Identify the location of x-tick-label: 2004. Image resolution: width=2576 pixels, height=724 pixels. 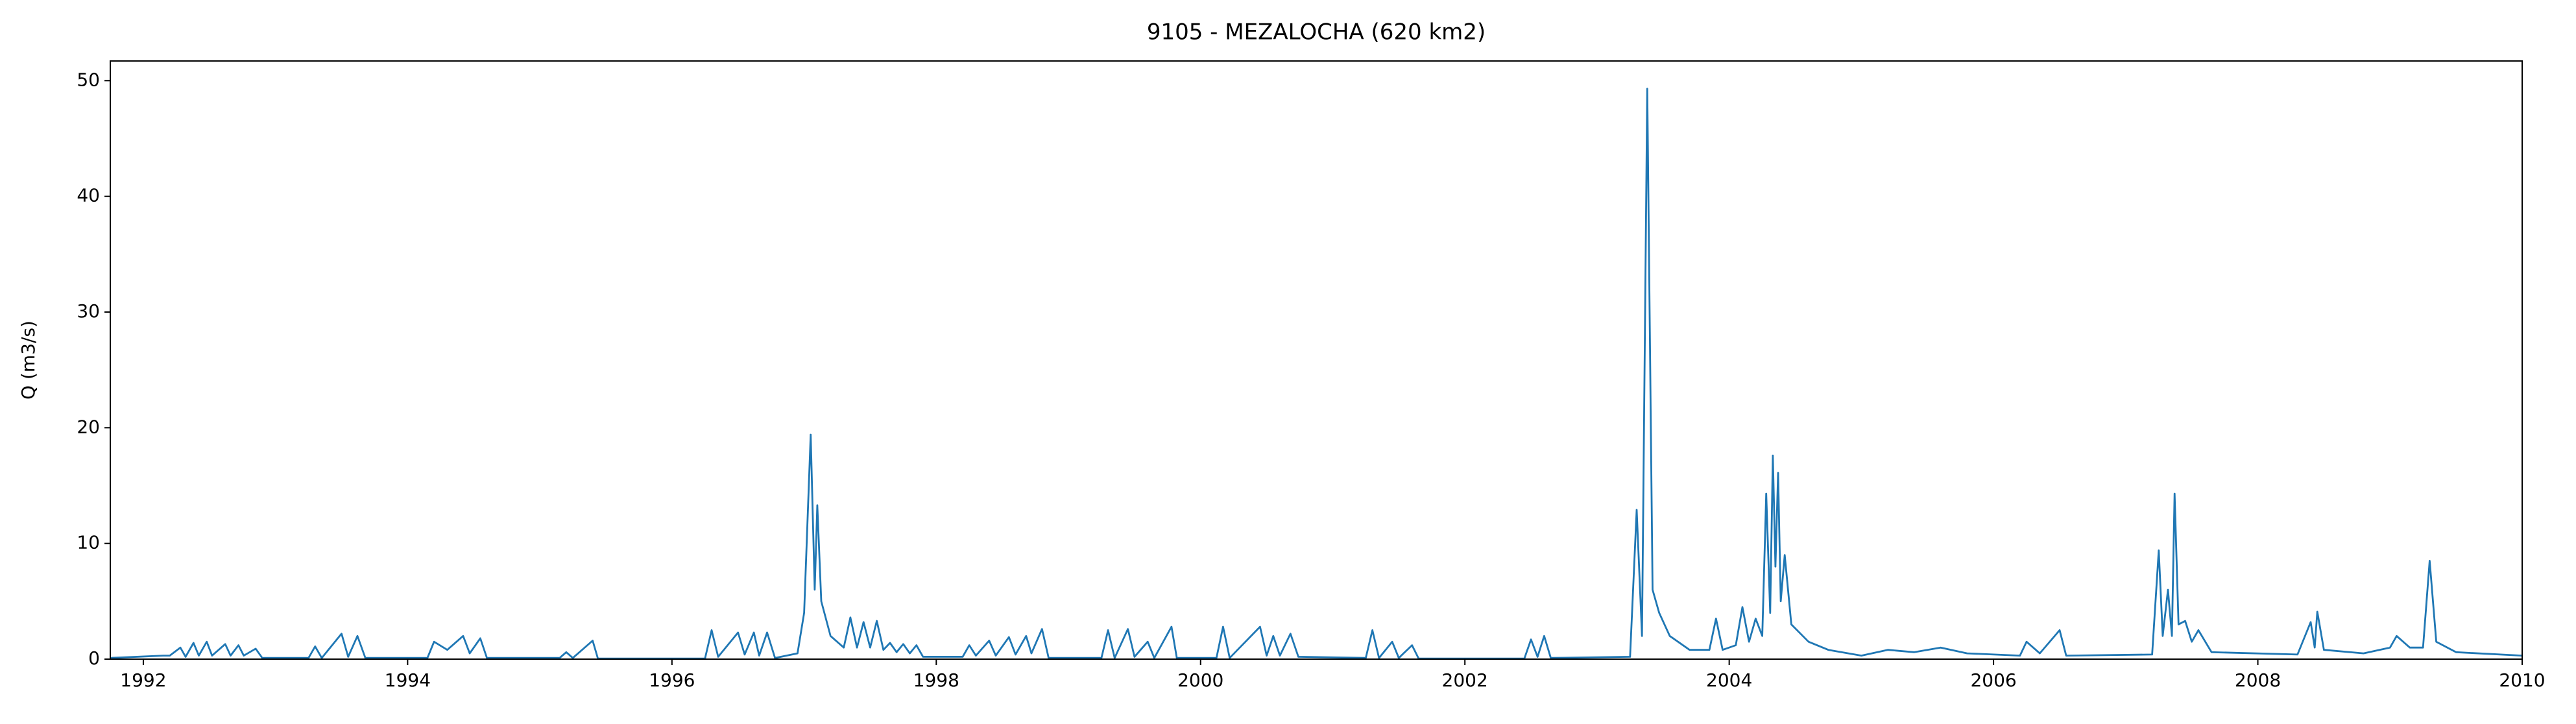
(1729, 680).